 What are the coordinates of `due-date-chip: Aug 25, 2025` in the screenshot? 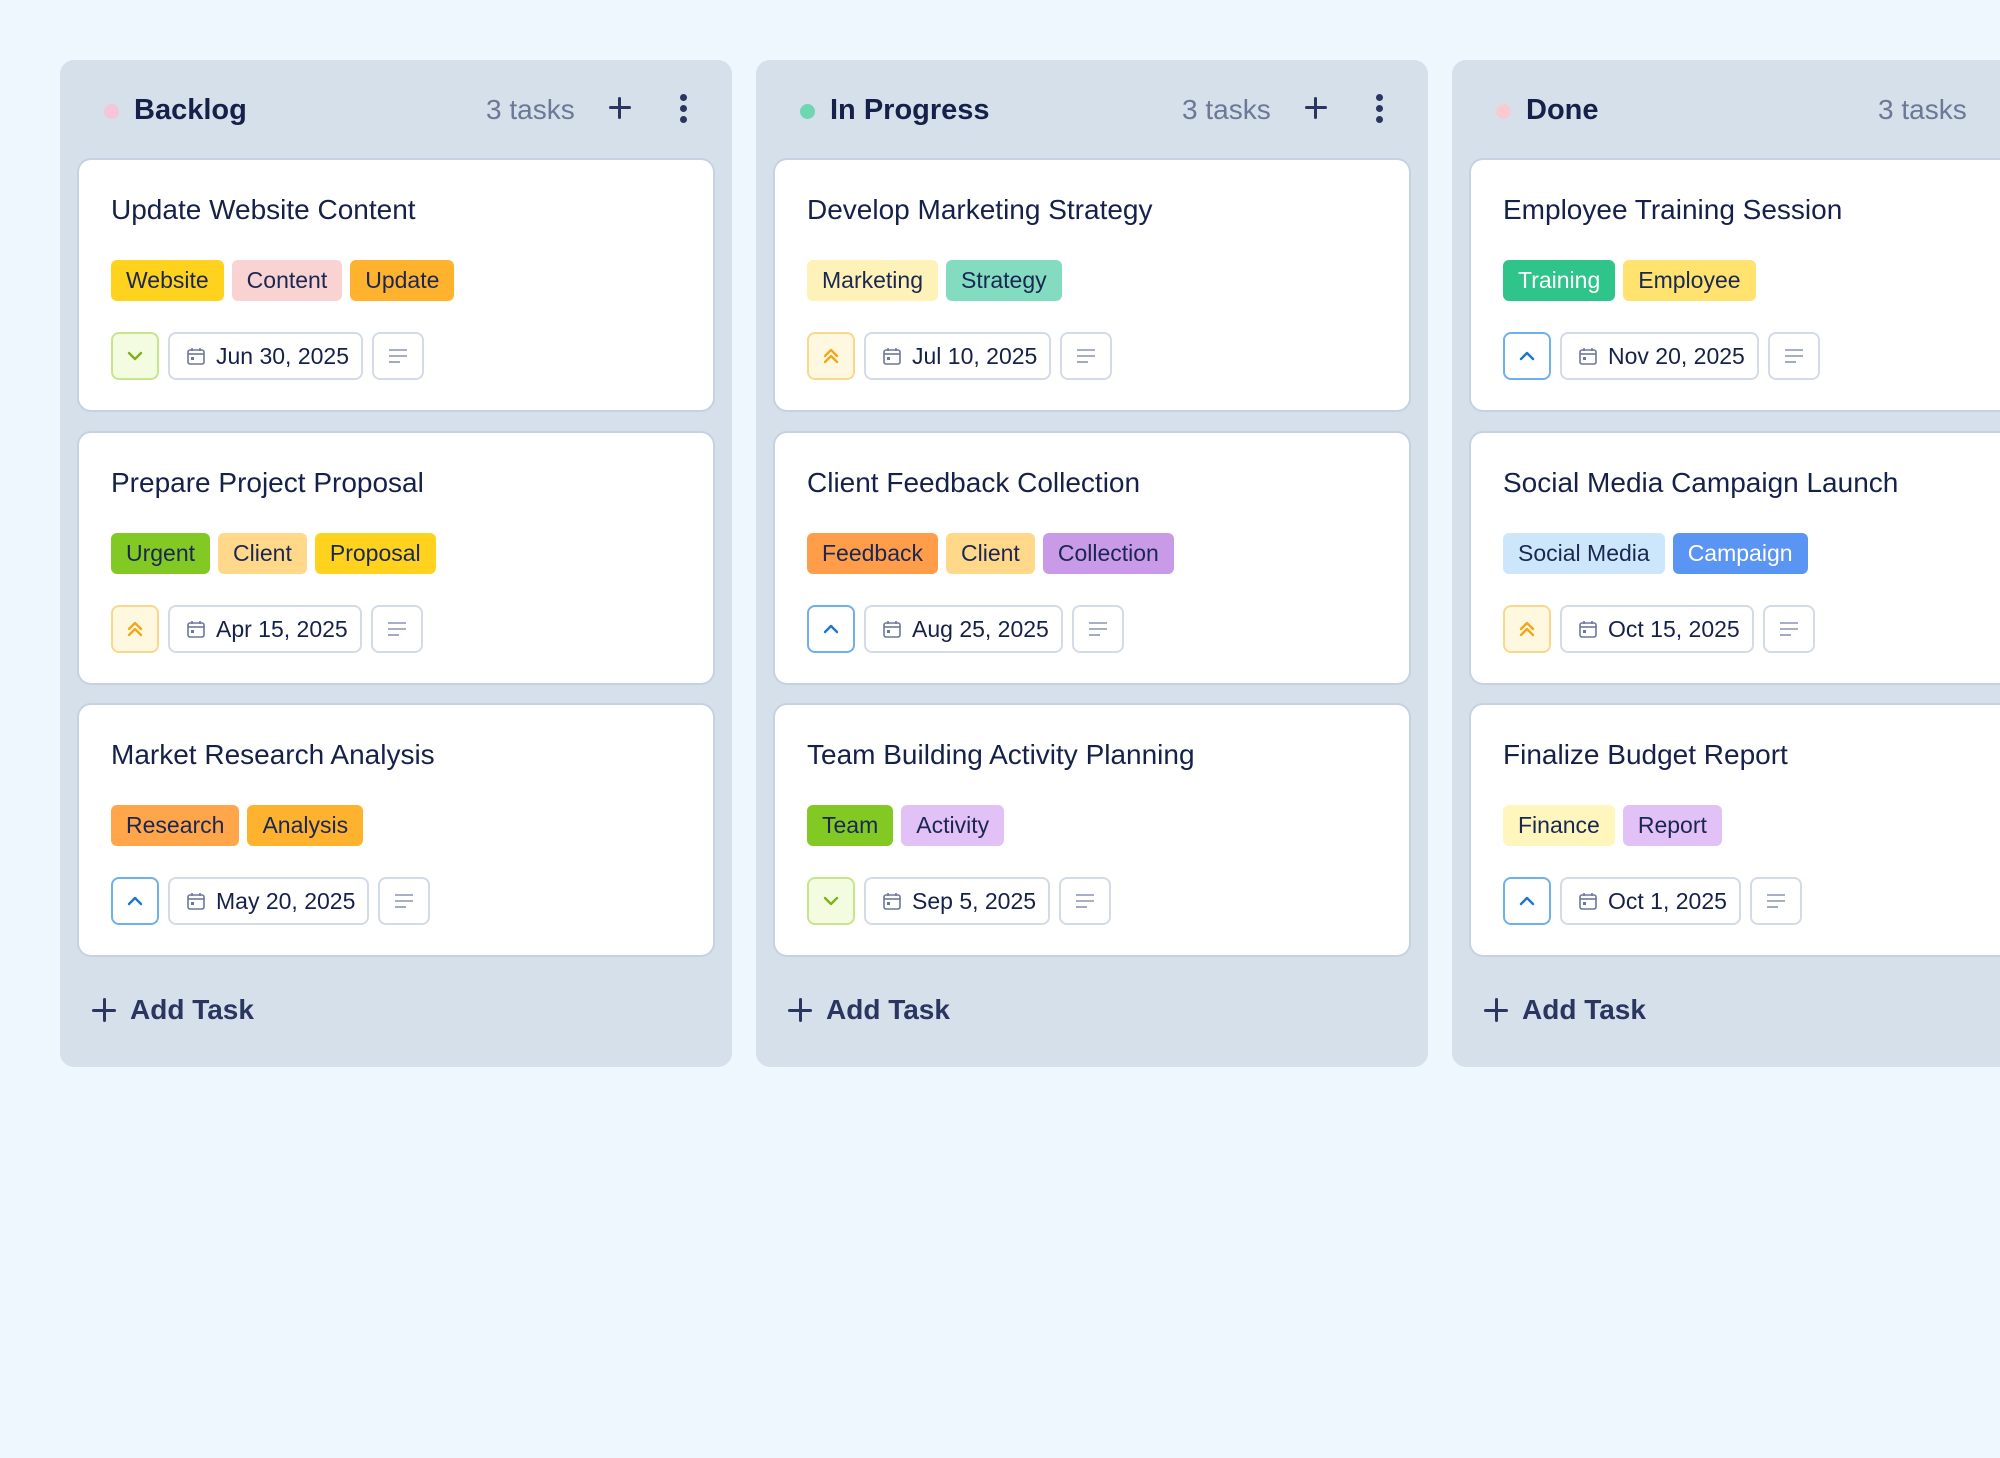 It's located at (963, 629).